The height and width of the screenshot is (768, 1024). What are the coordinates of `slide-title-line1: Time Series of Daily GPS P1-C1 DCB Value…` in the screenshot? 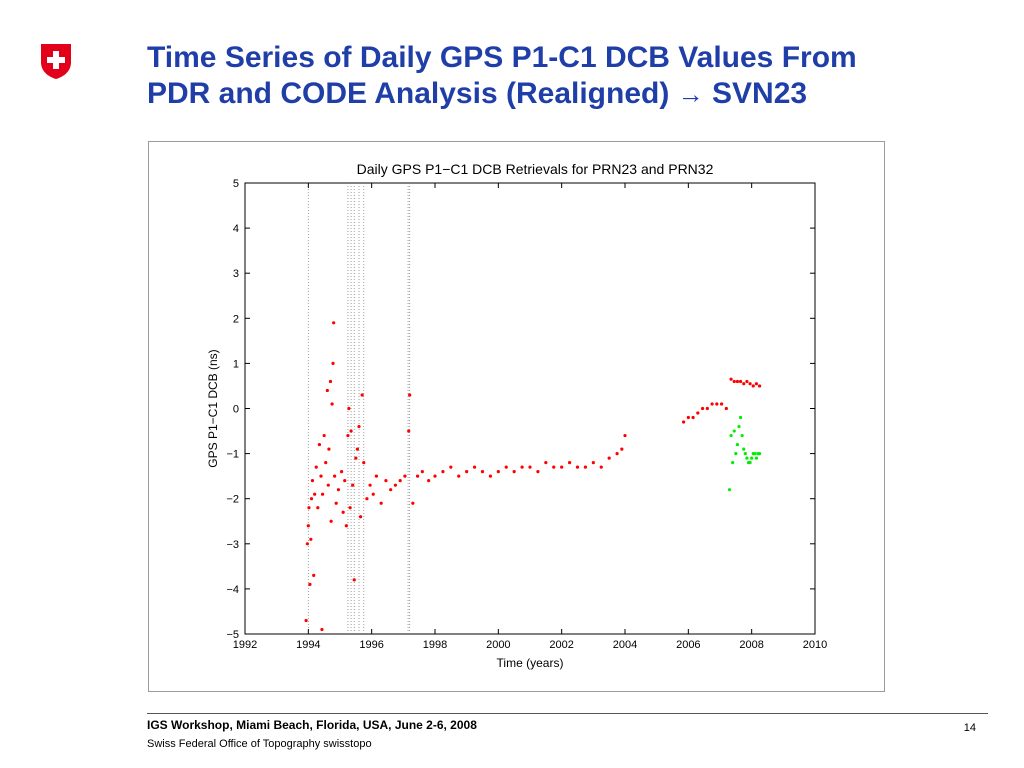 It's located at (502, 57).